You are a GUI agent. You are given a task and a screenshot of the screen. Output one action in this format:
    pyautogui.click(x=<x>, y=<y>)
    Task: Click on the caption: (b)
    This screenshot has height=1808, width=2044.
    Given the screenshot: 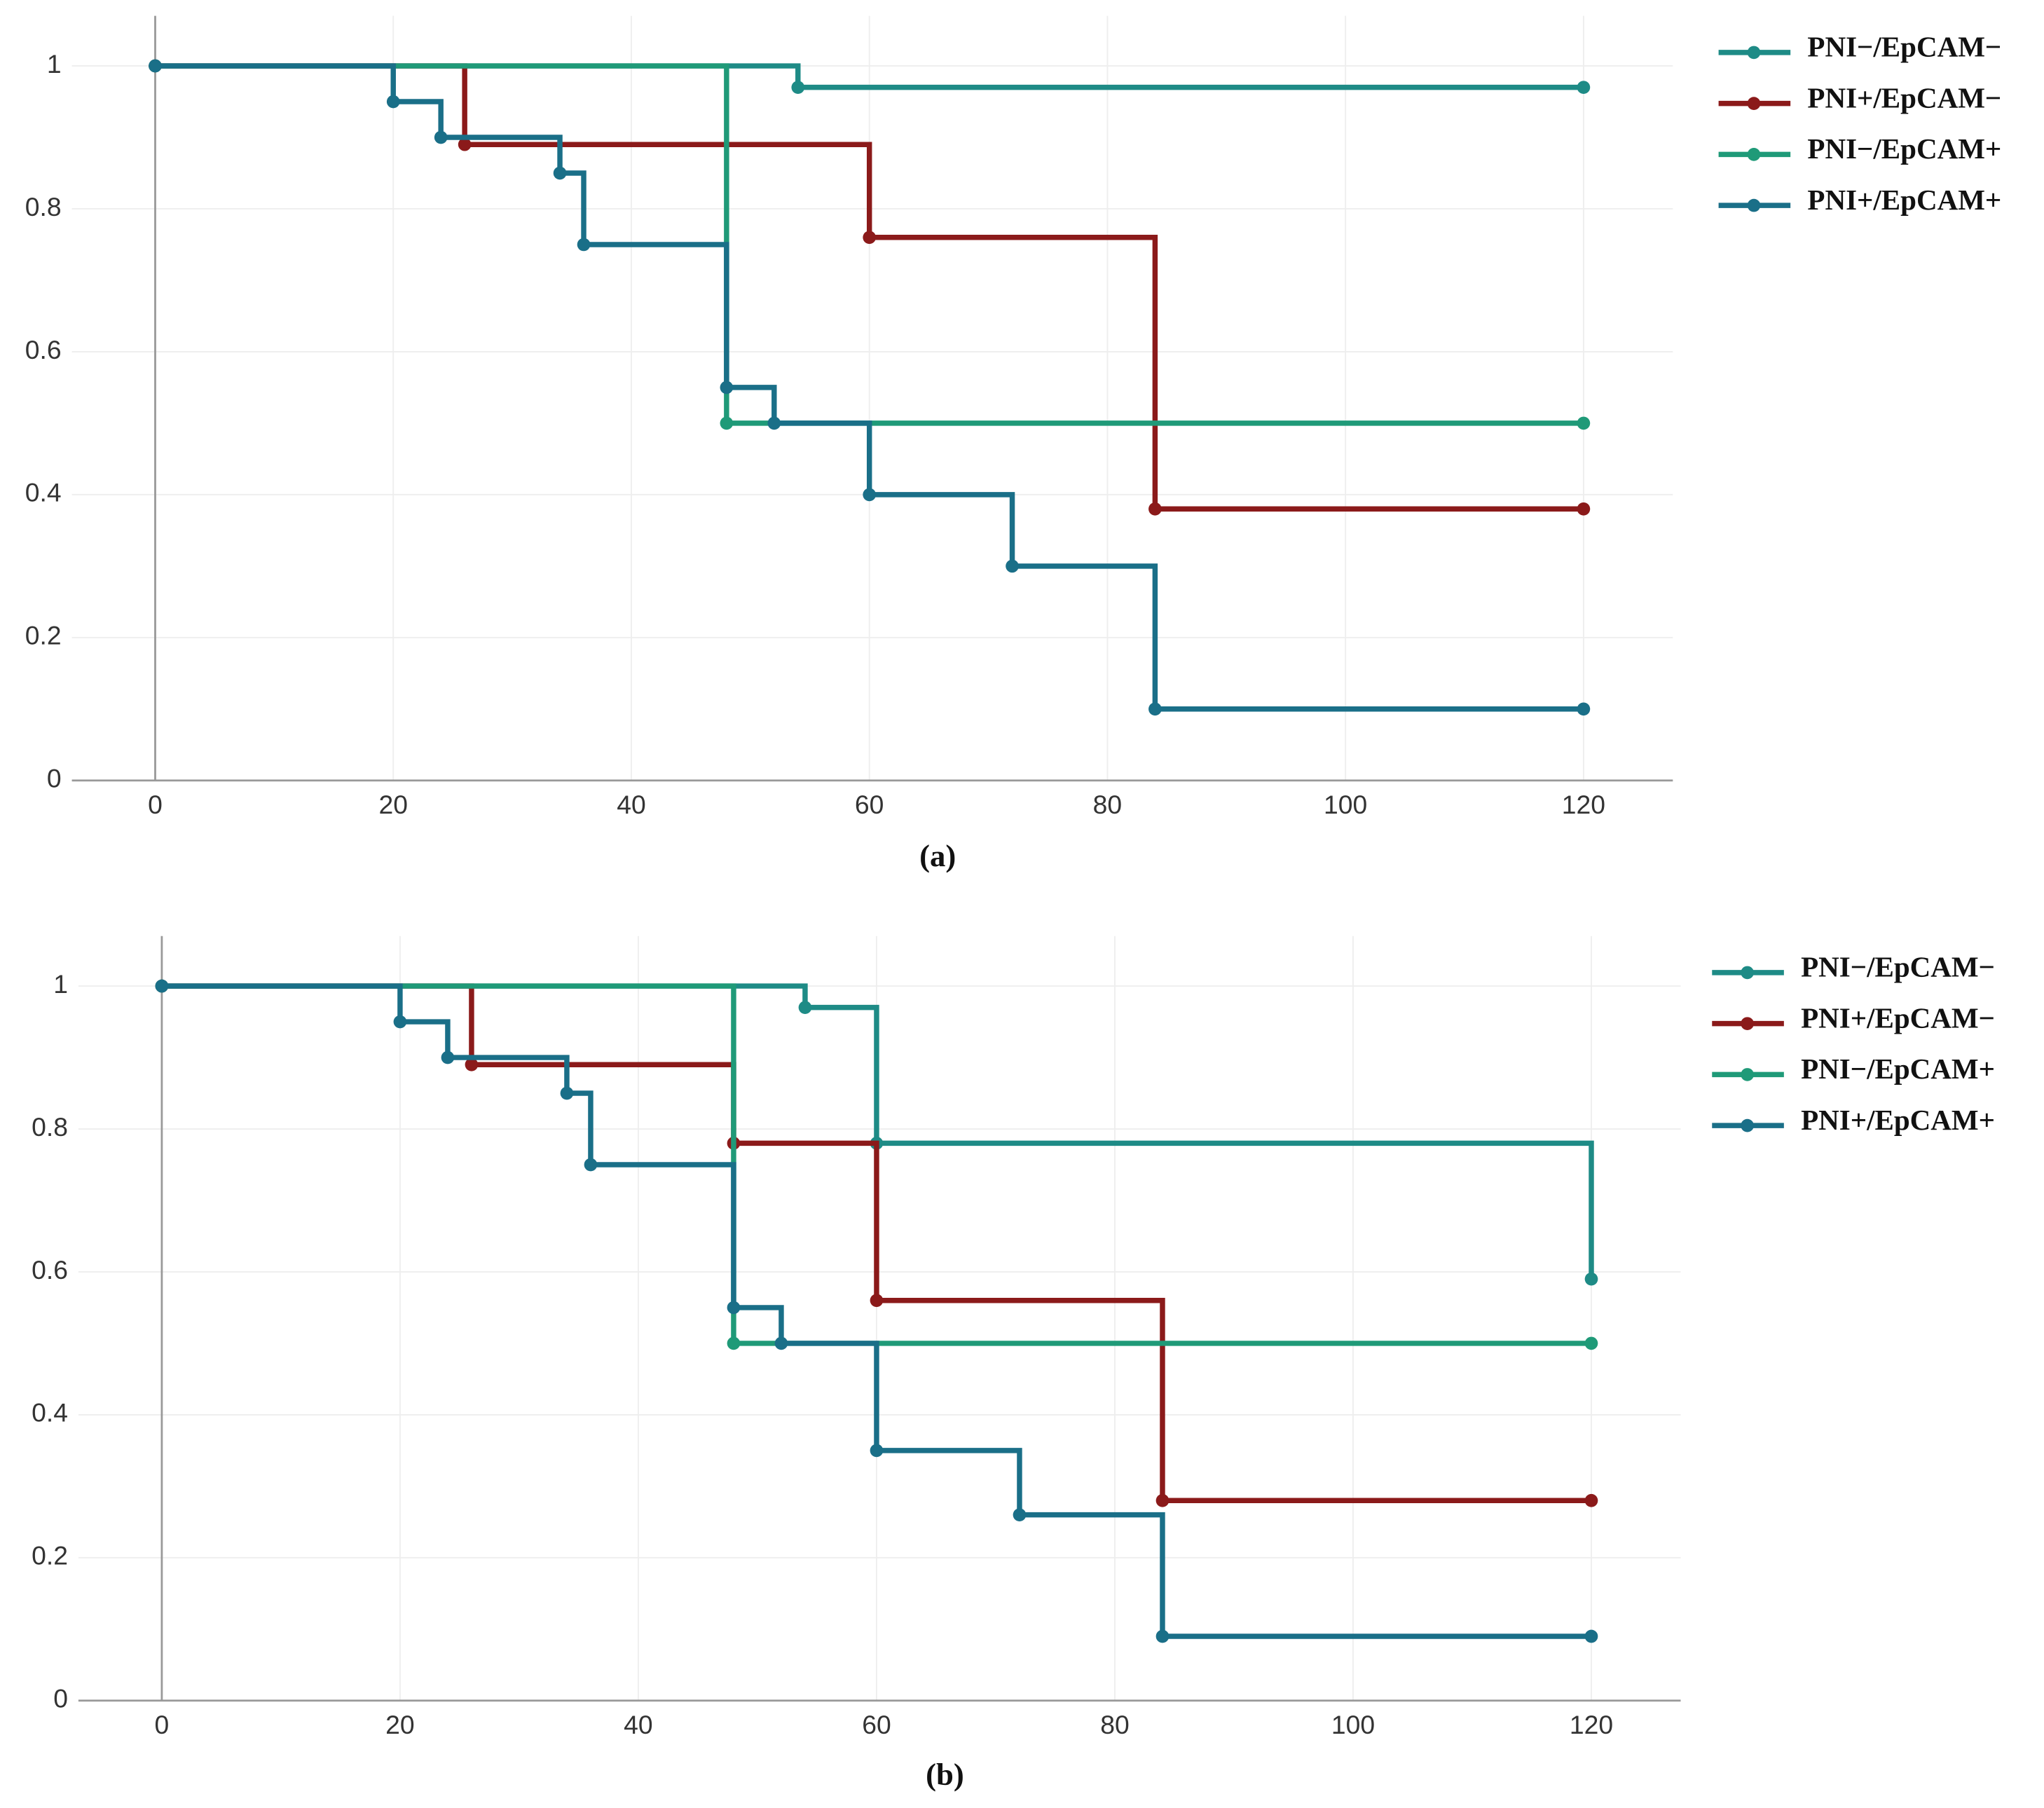 What is the action you would take?
    pyautogui.click(x=945, y=1775)
    